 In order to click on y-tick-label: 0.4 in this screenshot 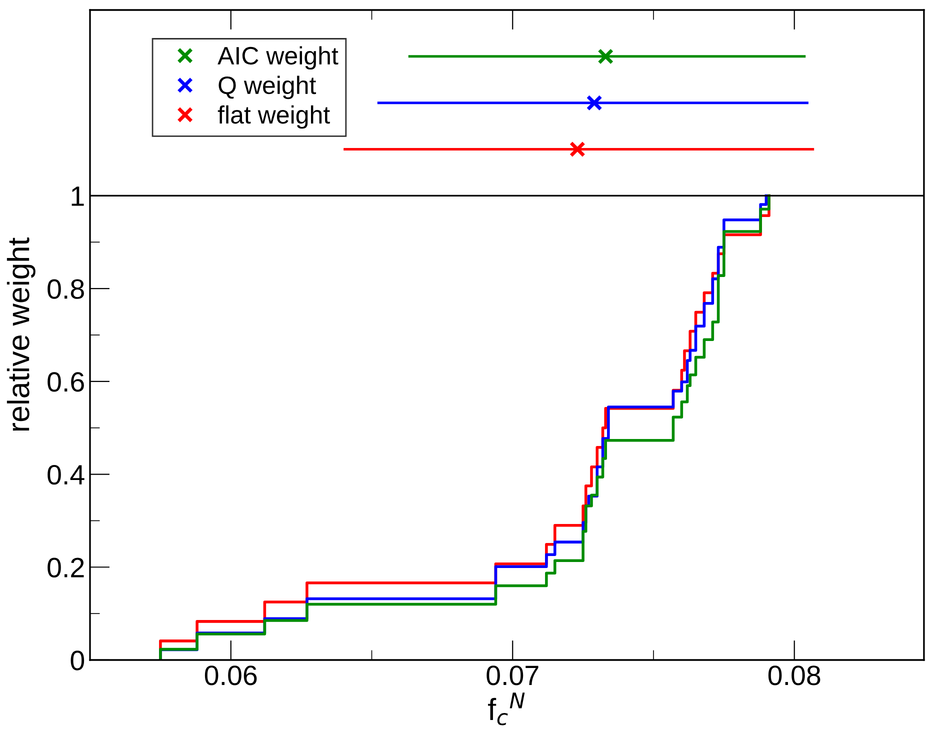, I will do `click(66, 474)`.